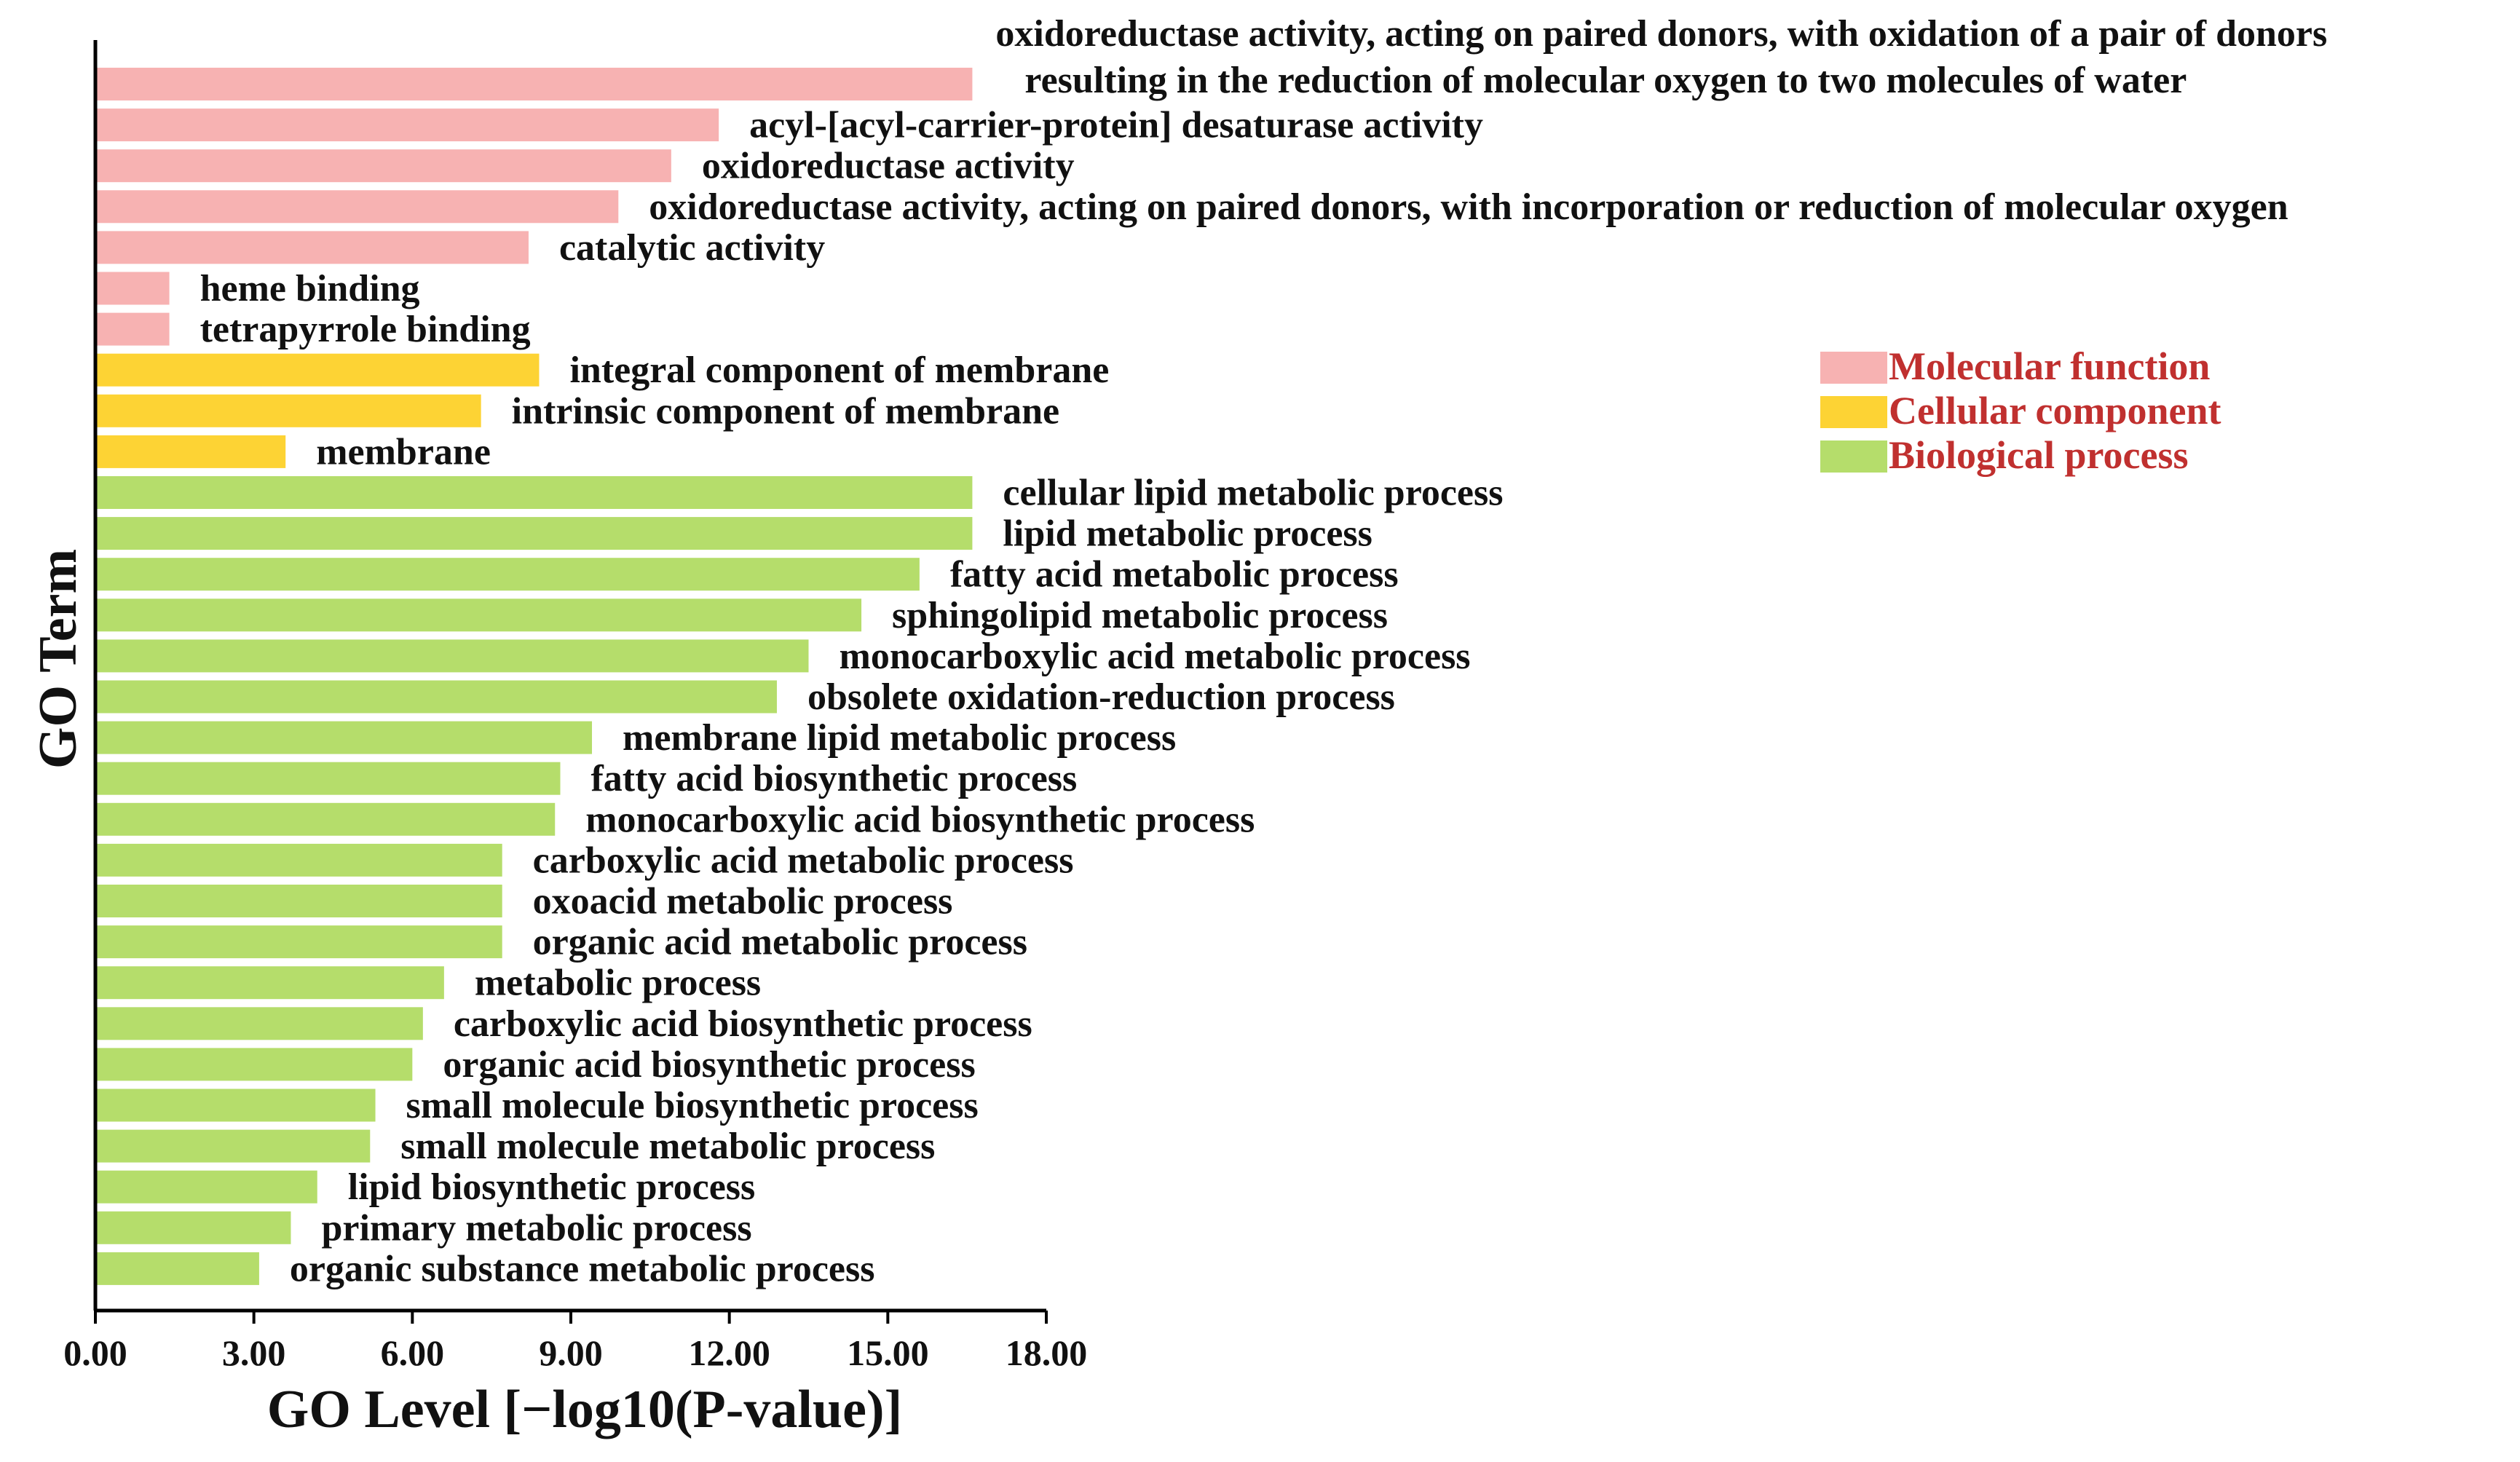 Image resolution: width=2520 pixels, height=1462 pixels. Describe the element at coordinates (2049, 366) in the screenshot. I see `legend-label: Molecular function` at that location.